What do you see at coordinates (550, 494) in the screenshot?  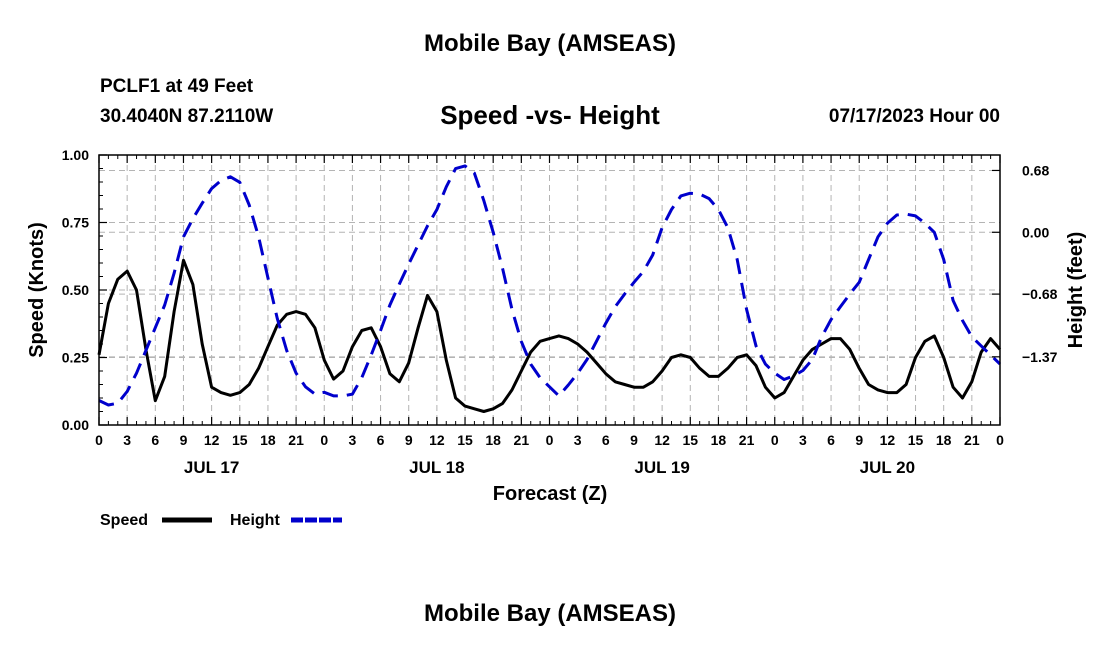 I see `x-axis-label: Forecast (Z)` at bounding box center [550, 494].